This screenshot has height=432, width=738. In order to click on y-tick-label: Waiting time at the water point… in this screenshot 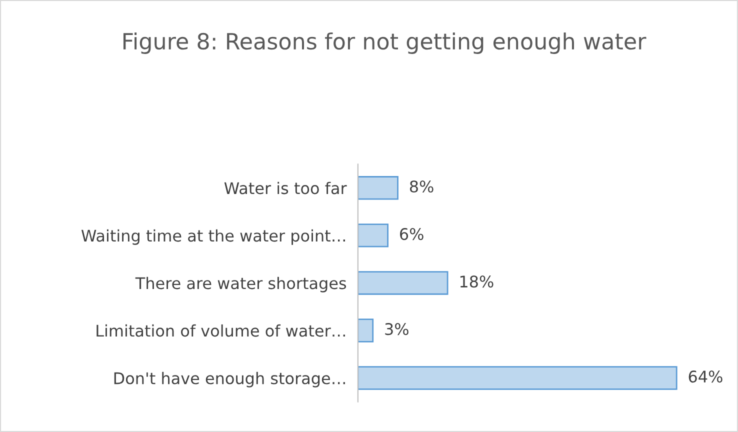, I will do `click(213, 237)`.